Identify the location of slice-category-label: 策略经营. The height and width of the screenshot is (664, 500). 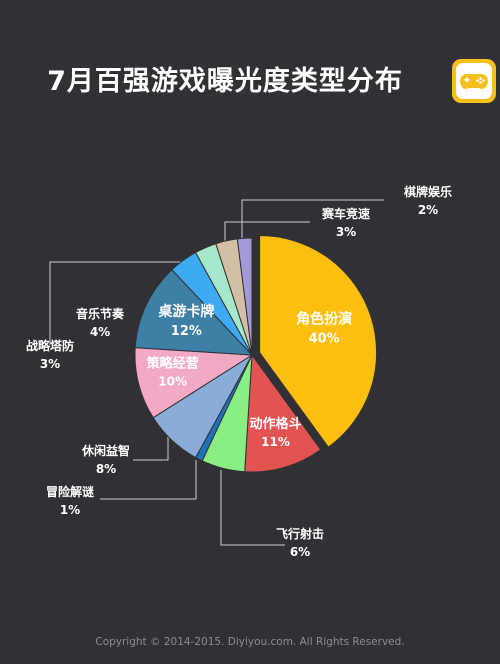
(173, 363).